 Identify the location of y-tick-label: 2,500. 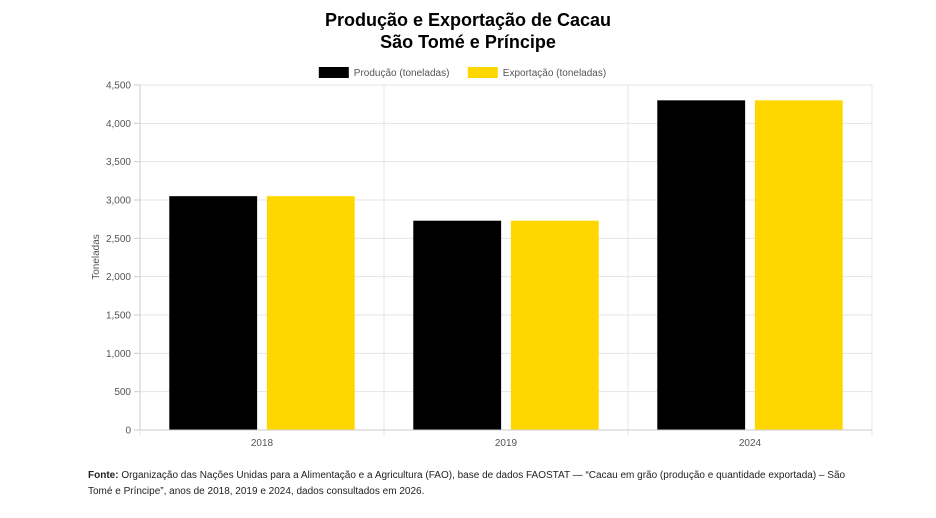
(118, 239).